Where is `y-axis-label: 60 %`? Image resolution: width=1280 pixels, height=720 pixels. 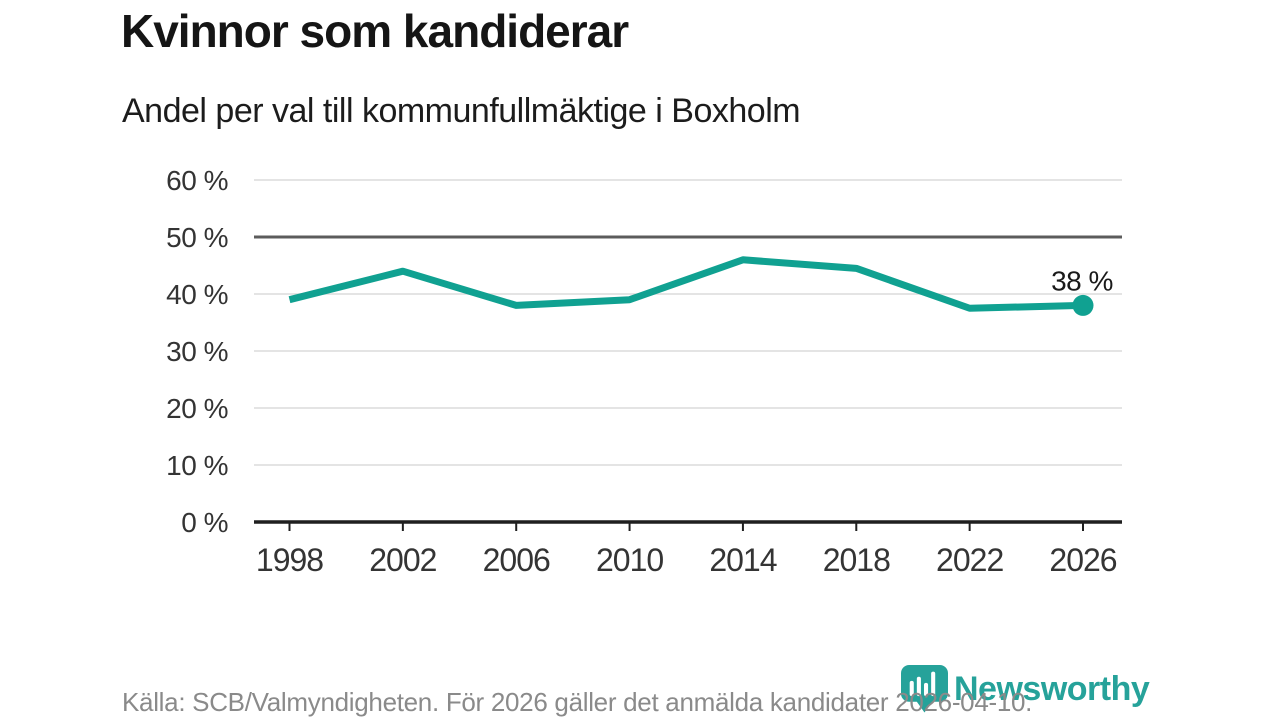 y-axis-label: 60 % is located at coordinates (197, 180).